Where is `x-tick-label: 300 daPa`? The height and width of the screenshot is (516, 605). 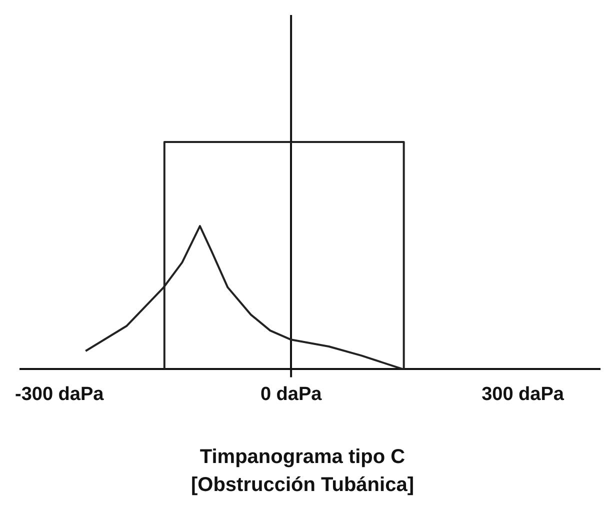
x-tick-label: 300 daPa is located at coordinates (523, 394).